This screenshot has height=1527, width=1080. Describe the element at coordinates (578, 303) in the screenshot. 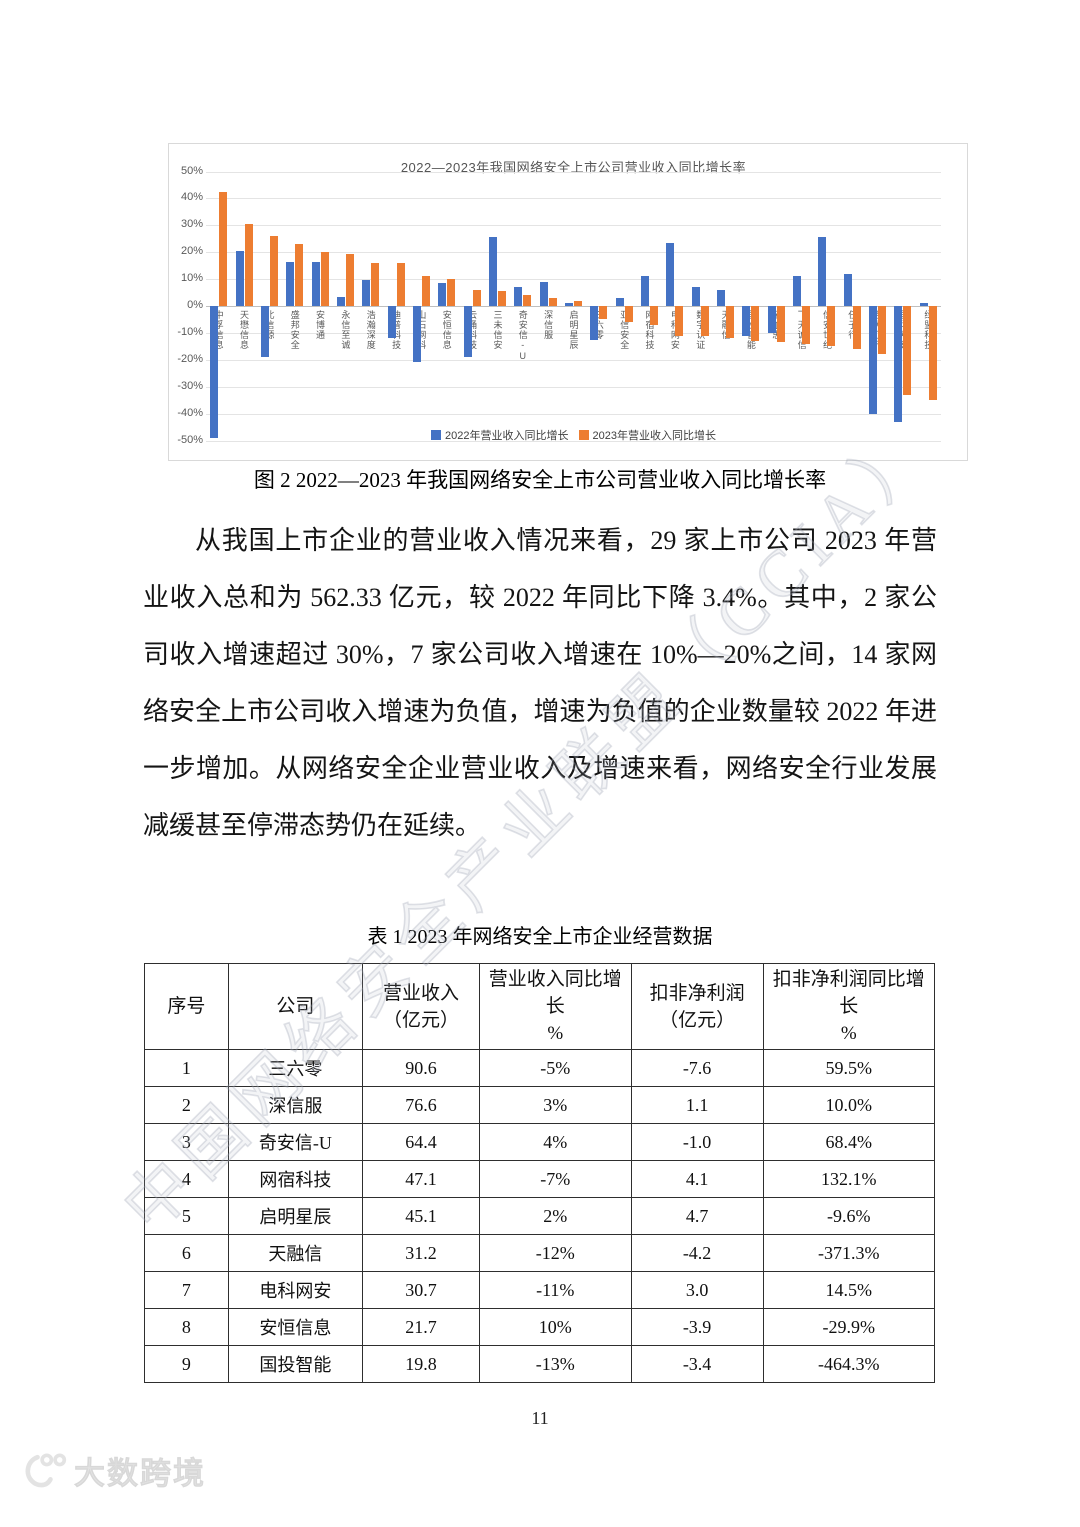

I see `bar-2023-启明星辰` at that location.